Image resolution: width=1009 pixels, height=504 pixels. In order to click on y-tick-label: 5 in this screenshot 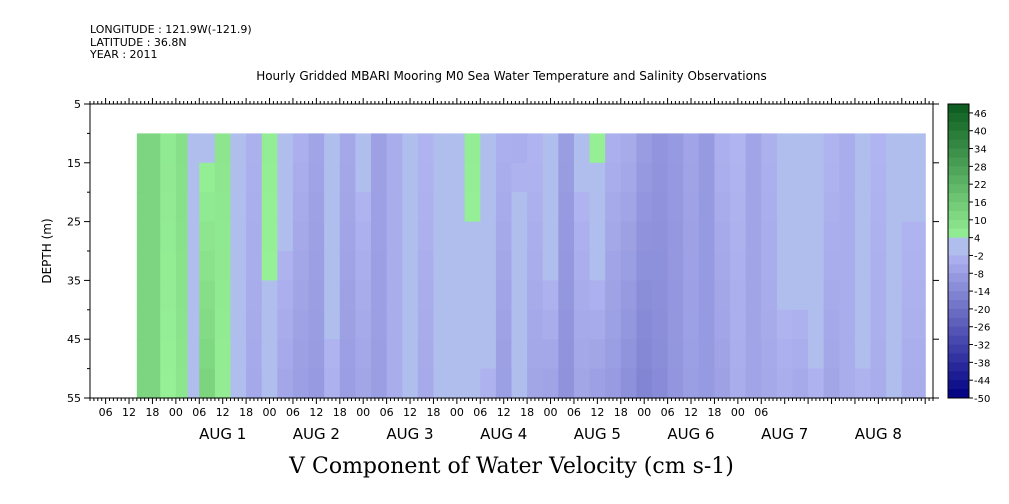, I will do `click(77, 104)`.